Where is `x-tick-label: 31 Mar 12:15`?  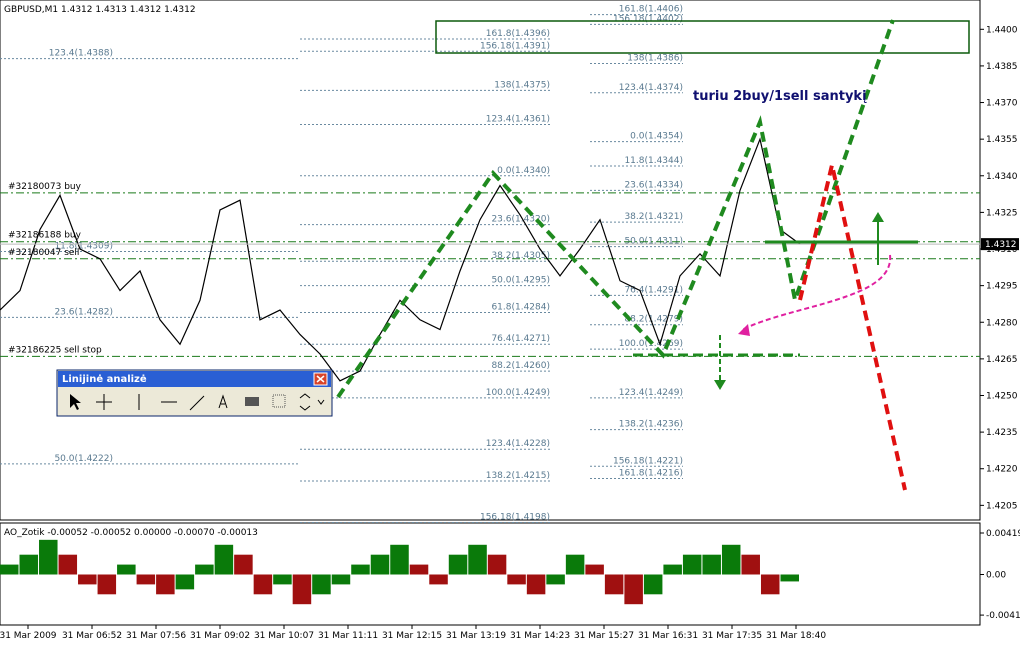
x-tick-label: 31 Mar 12:15 is located at coordinates (412, 636).